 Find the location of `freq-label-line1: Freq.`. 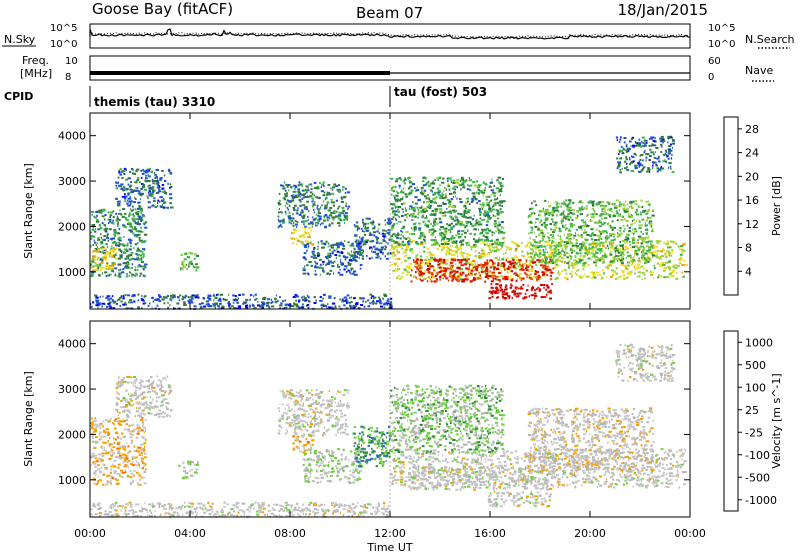

freq-label-line1: Freq. is located at coordinates (35, 60).